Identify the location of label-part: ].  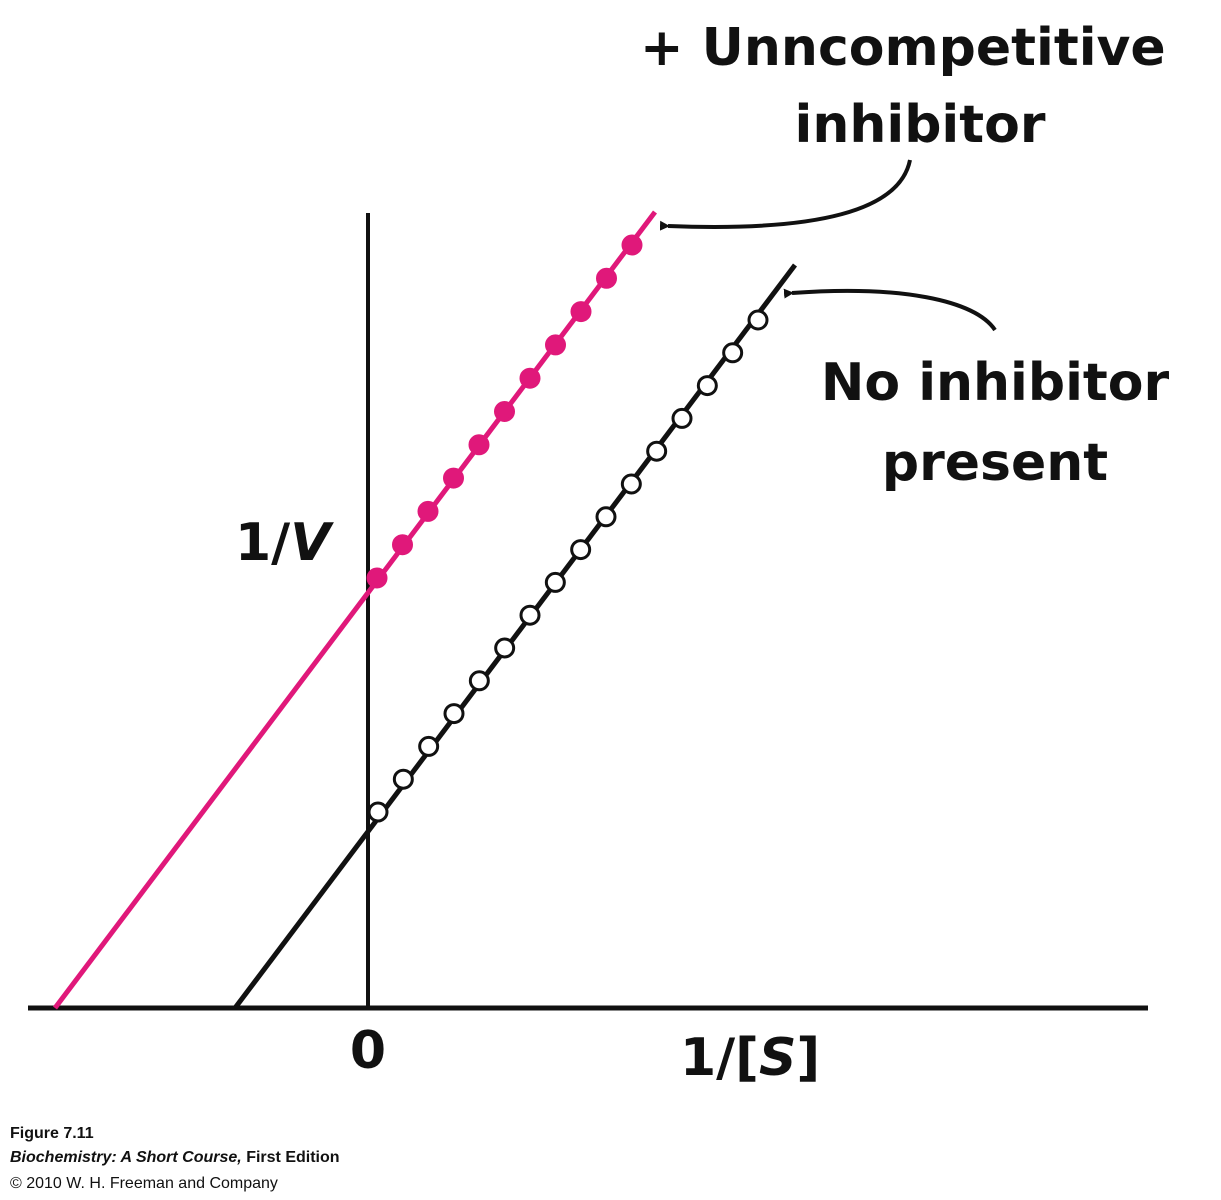
(808, 1058).